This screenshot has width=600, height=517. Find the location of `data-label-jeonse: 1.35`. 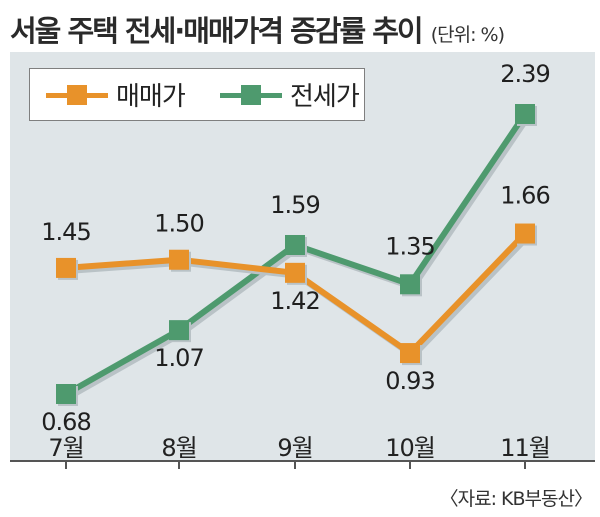

data-label-jeonse: 1.35 is located at coordinates (409, 246).